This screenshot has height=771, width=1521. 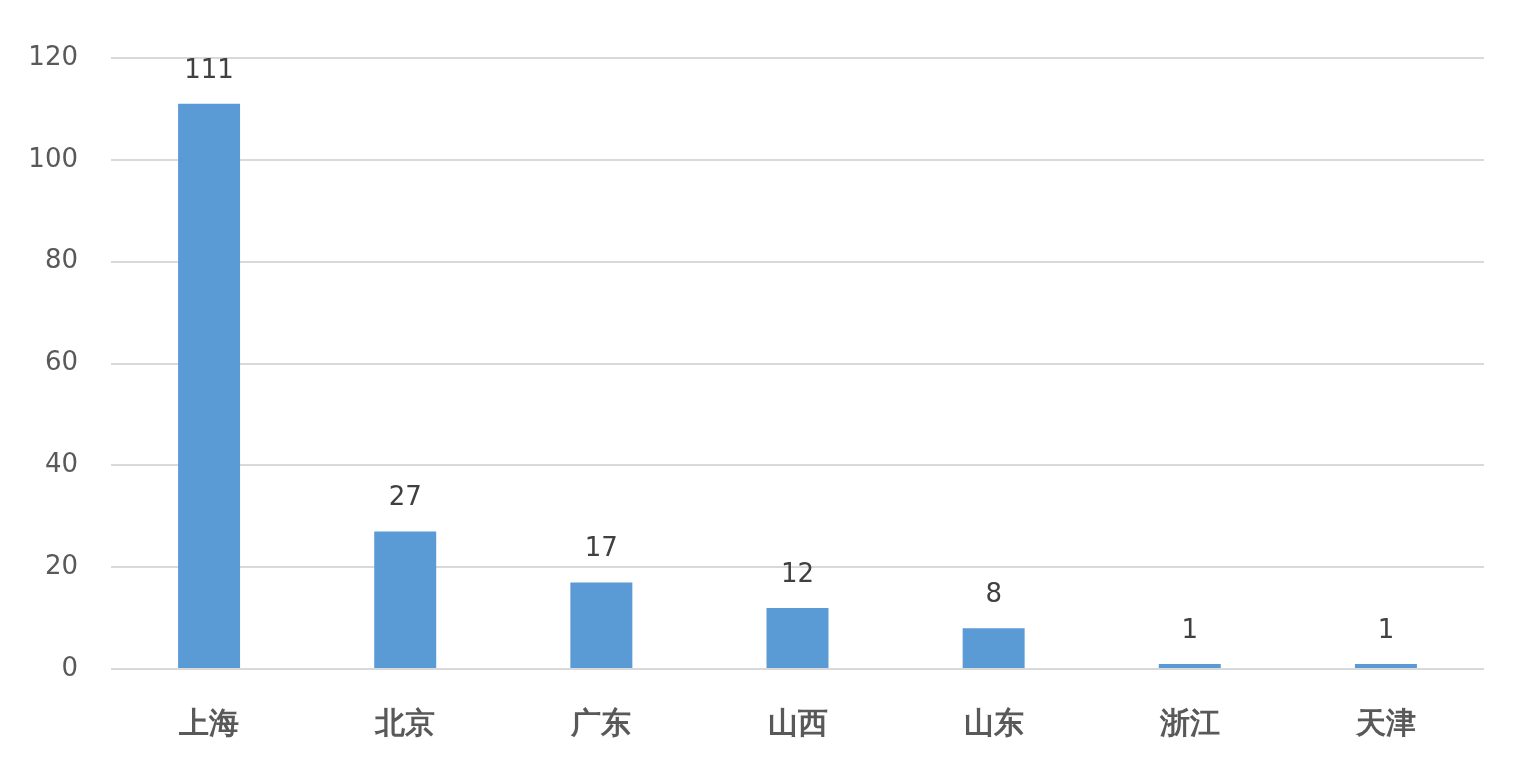 I want to click on data-label: 111, so click(x=209, y=68).